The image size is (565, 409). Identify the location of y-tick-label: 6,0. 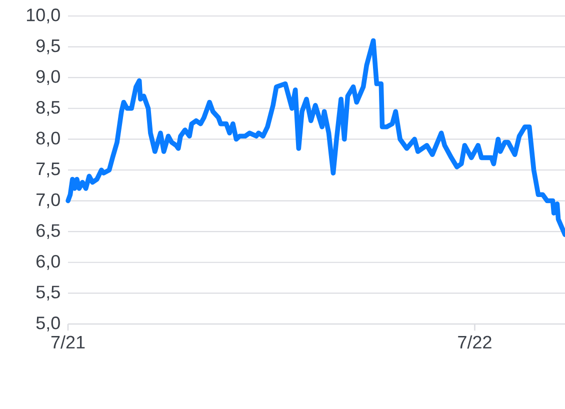
(48, 262).